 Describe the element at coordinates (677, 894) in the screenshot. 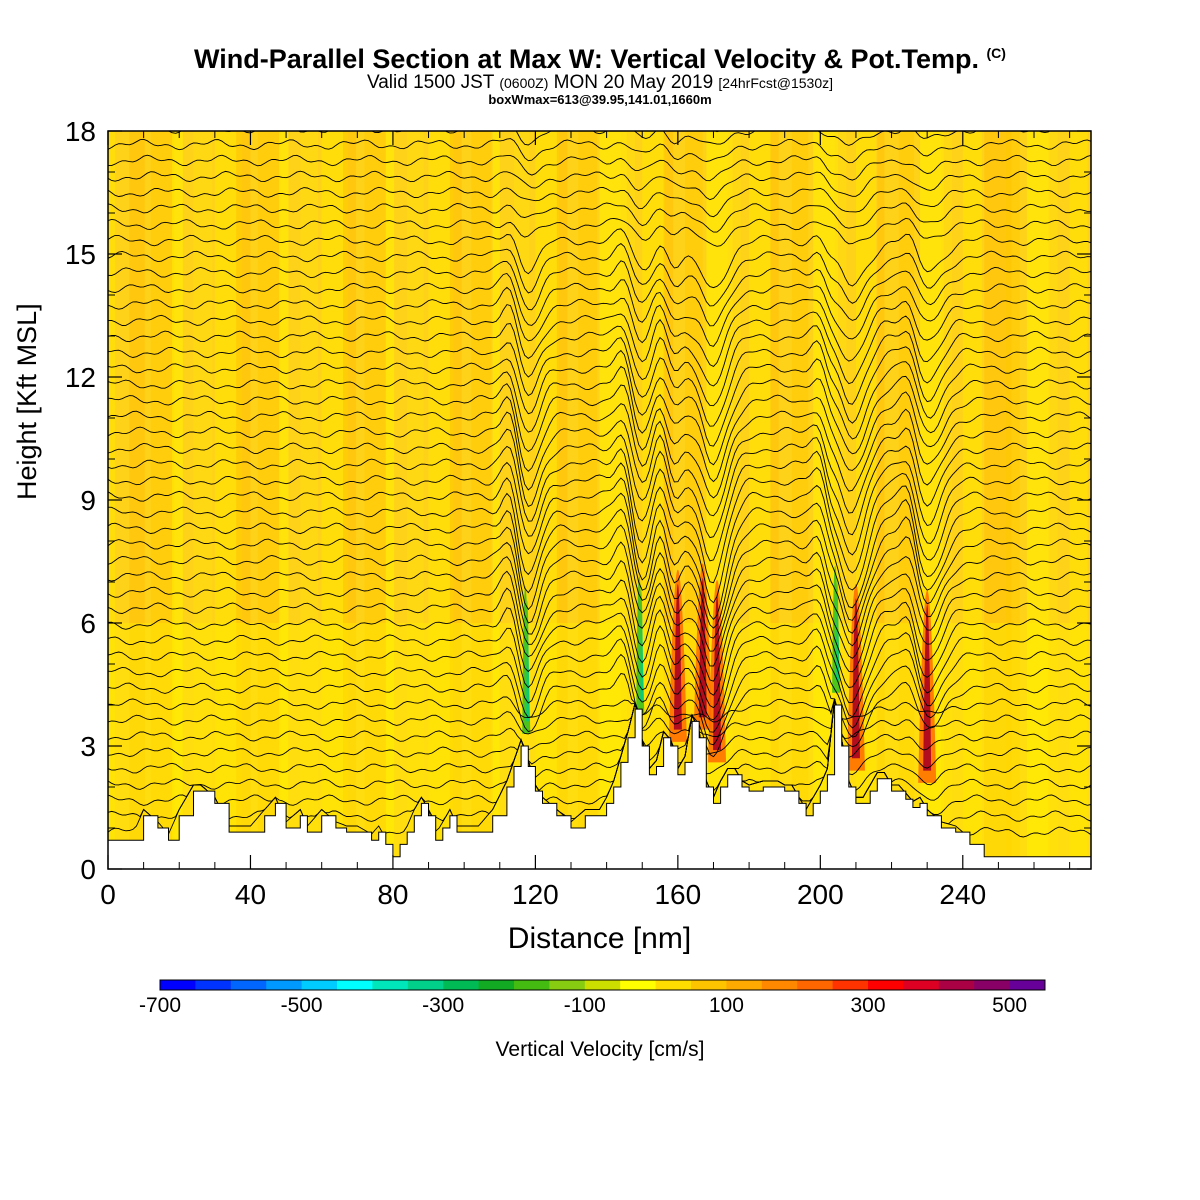

I see `x-tick-label: 160` at that location.